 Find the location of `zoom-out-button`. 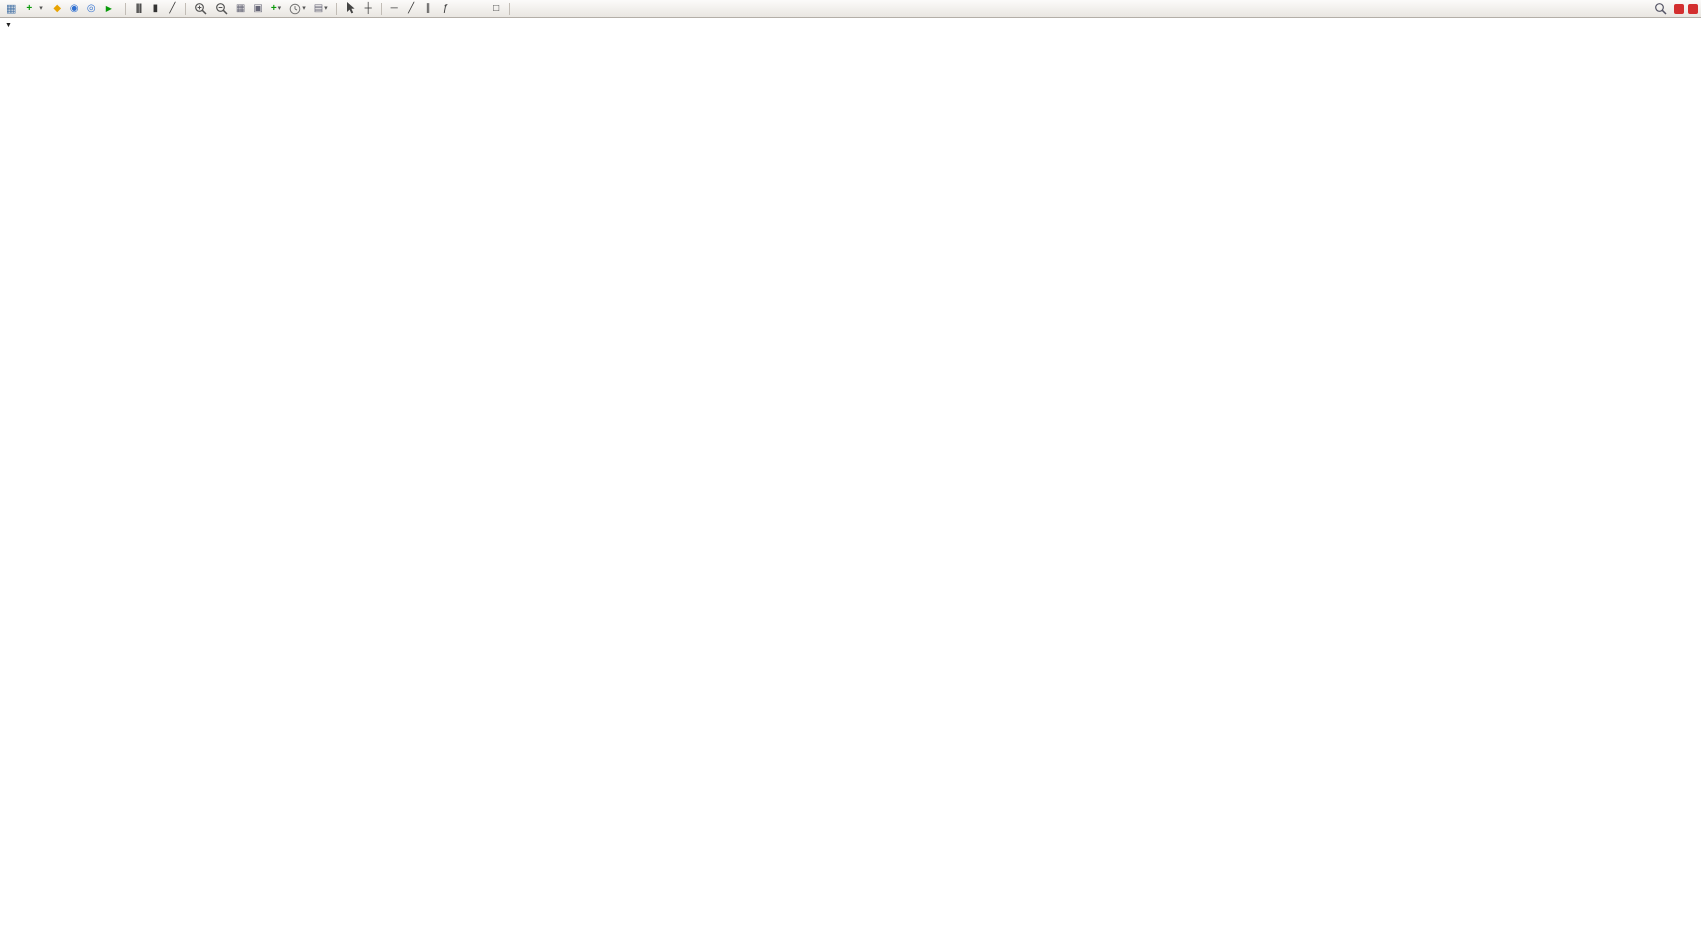

zoom-out-button is located at coordinates (221, 9).